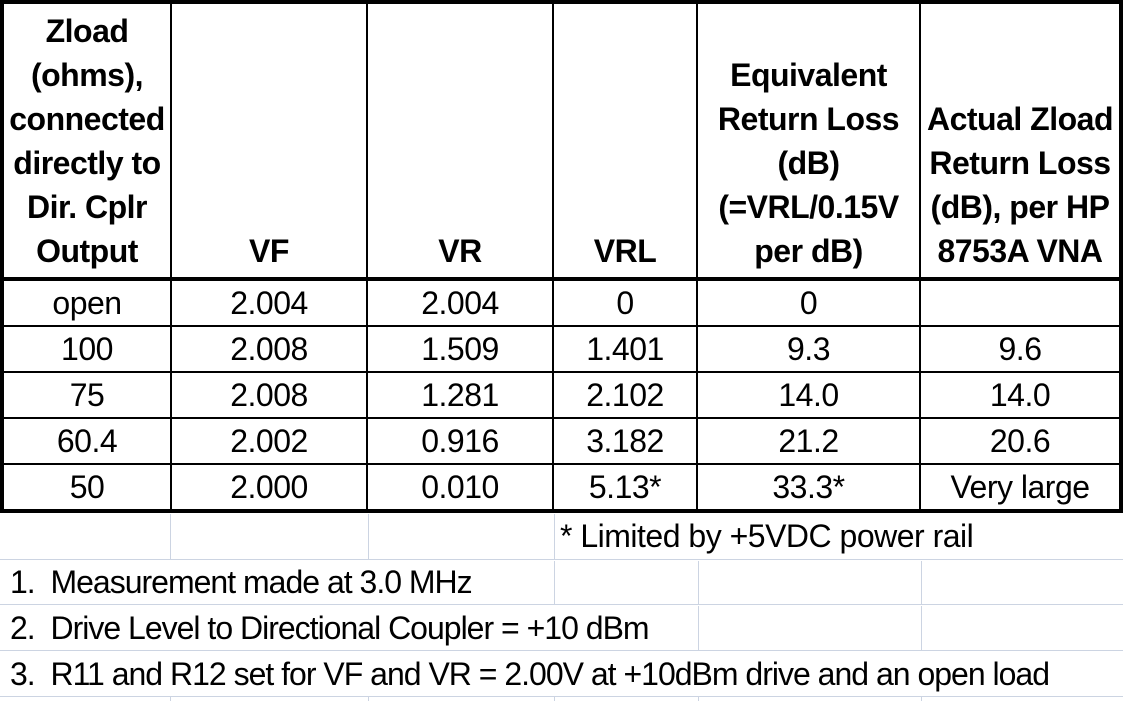  Describe the element at coordinates (461, 350) in the screenshot. I see `table-cell: 1.509` at that location.